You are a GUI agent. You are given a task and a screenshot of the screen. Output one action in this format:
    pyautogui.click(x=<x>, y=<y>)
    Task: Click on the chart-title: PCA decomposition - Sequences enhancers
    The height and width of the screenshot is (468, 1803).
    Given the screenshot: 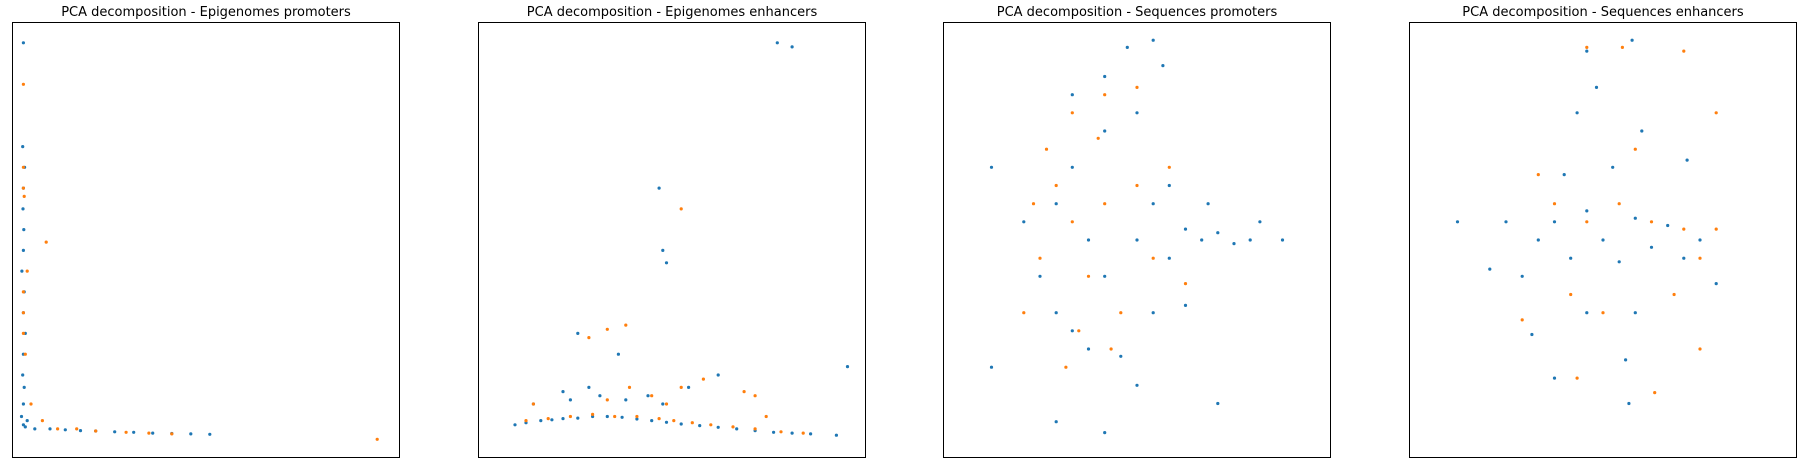 What is the action you would take?
    pyautogui.click(x=1603, y=12)
    